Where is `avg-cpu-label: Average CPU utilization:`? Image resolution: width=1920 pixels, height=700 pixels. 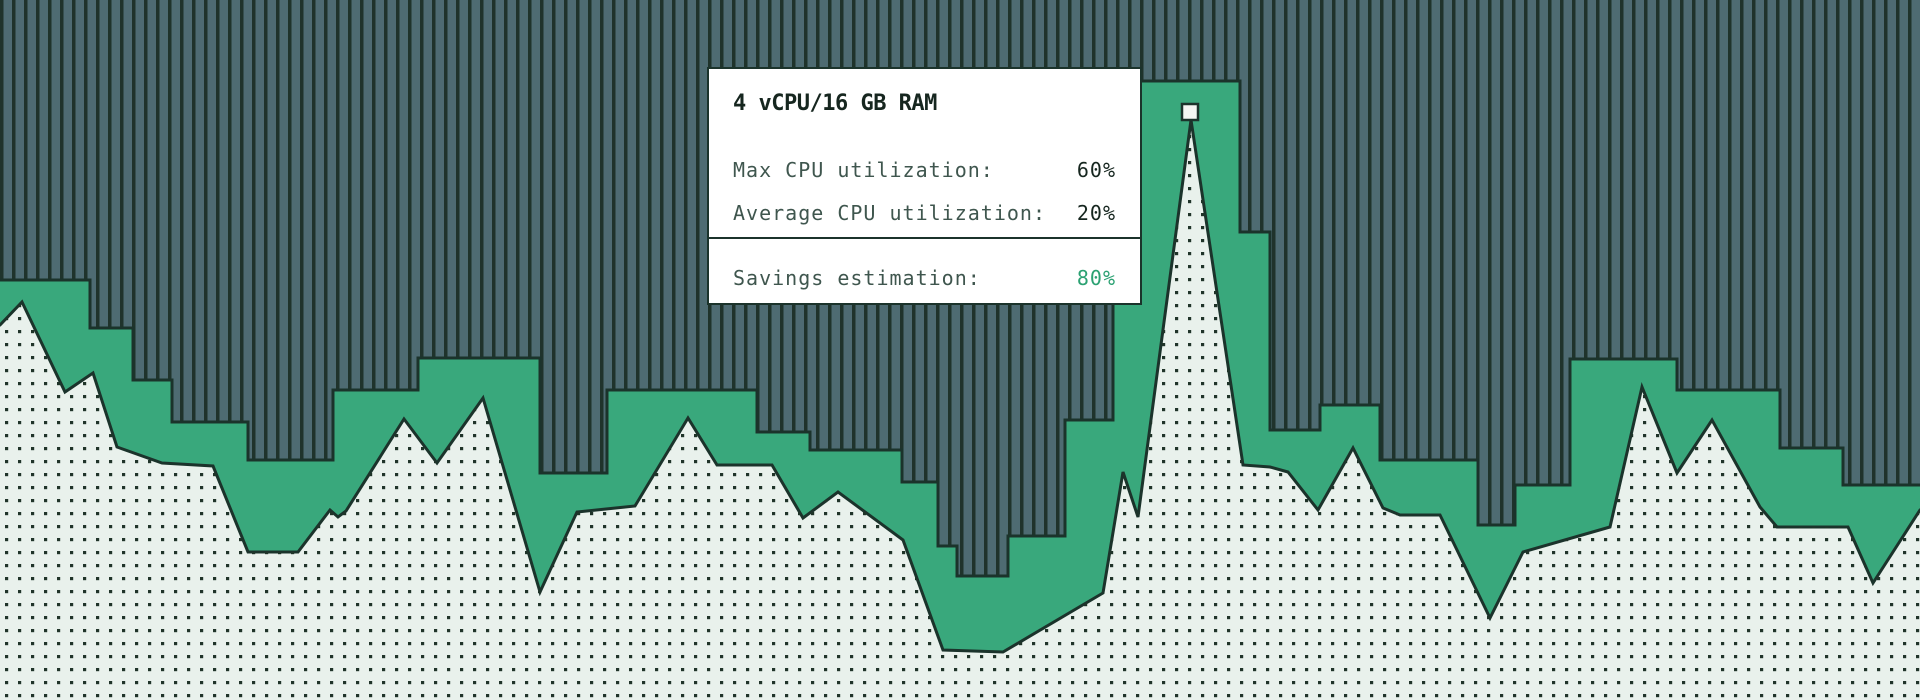
avg-cpu-label: Average CPU utilization: is located at coordinates (889, 213).